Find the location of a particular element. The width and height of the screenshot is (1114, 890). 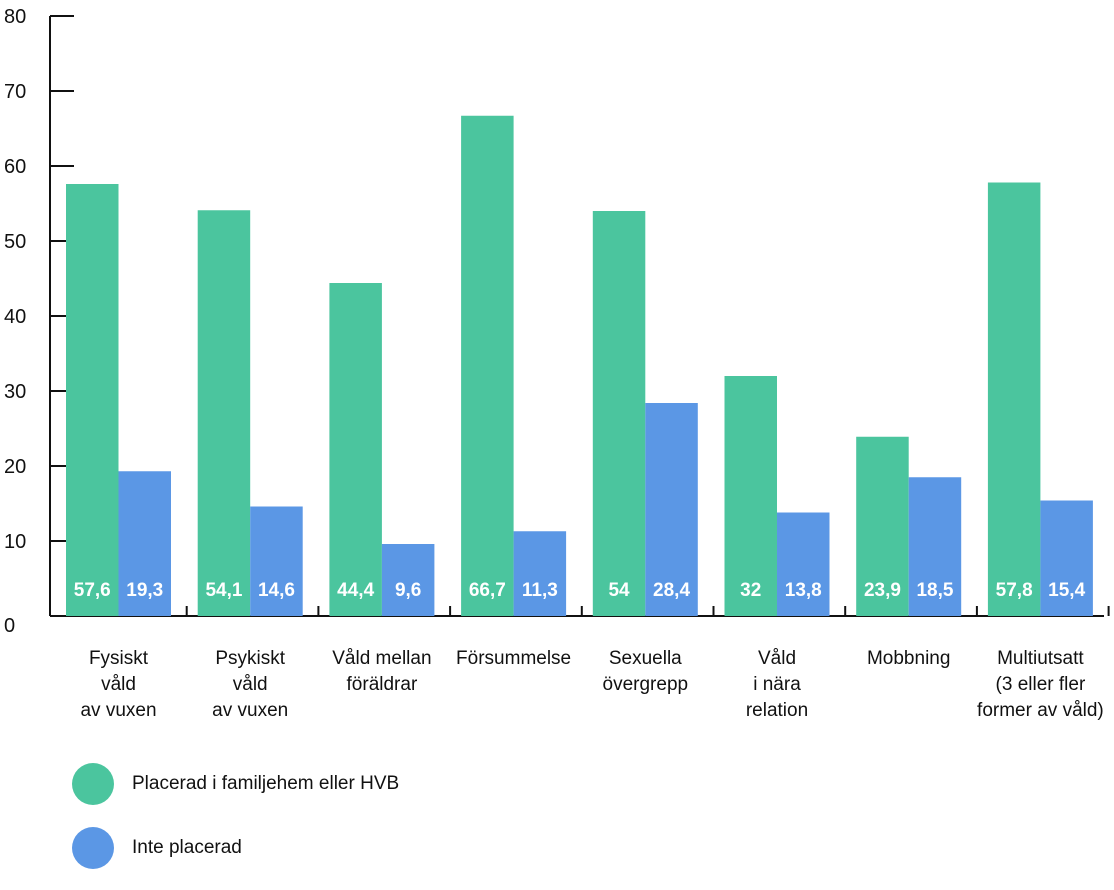

data-label: 9,6 is located at coordinates (408, 590).